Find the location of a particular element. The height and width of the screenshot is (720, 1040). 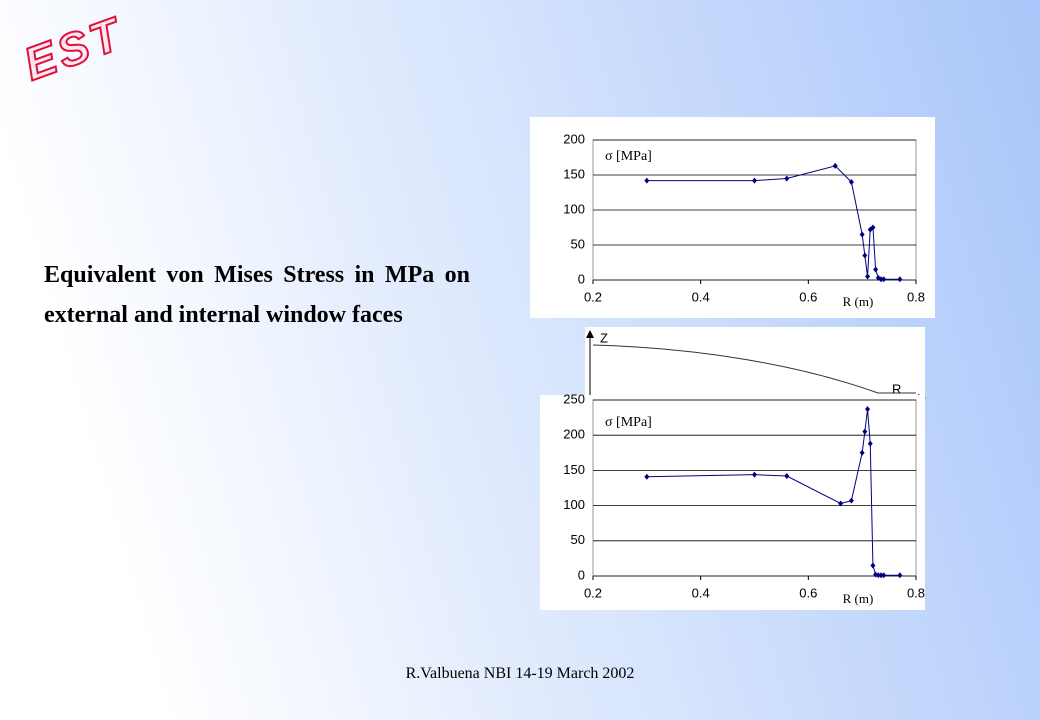

footer: R.Valbuena NBI 14-19 March 2002 is located at coordinates (520, 673).